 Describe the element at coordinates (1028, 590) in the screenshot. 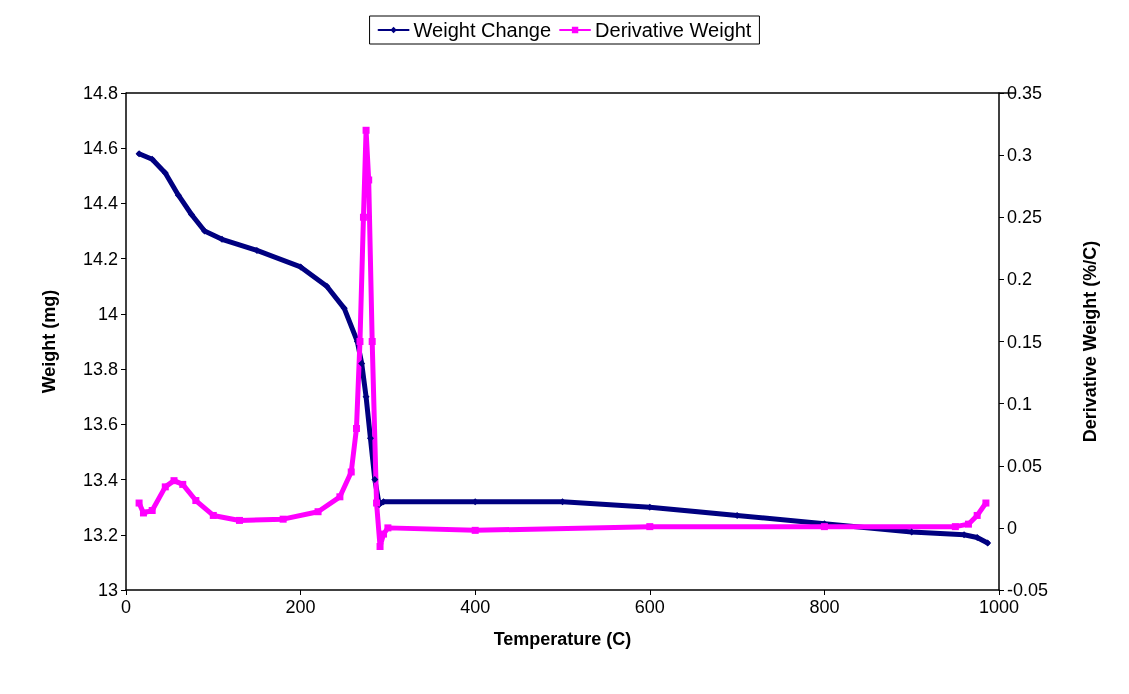

I see `y2-tick-label: -0.05` at that location.